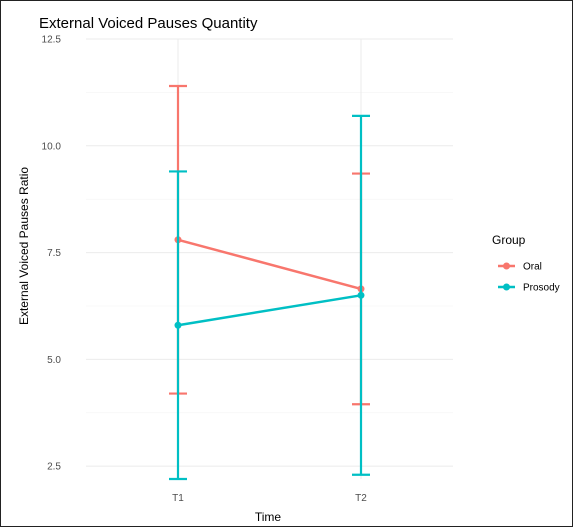 The image size is (573, 527). I want to click on y-axis-title: External Voiced Pauses Ratio, so click(24, 246).